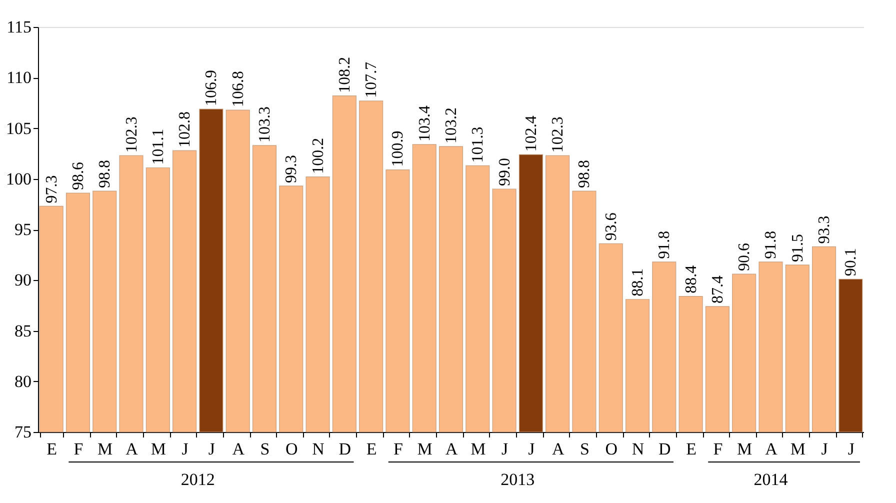 This screenshot has width=896, height=503. What do you see at coordinates (398, 148) in the screenshot?
I see `data-label: 100.9` at bounding box center [398, 148].